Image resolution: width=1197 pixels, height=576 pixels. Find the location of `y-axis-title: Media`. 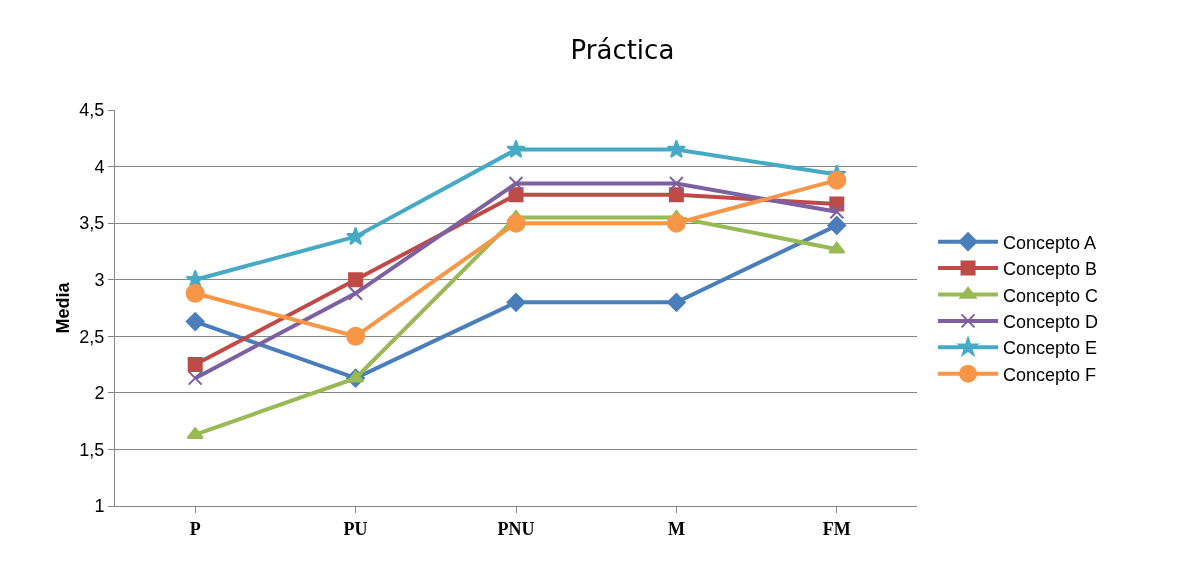

y-axis-title: Media is located at coordinates (63, 307).